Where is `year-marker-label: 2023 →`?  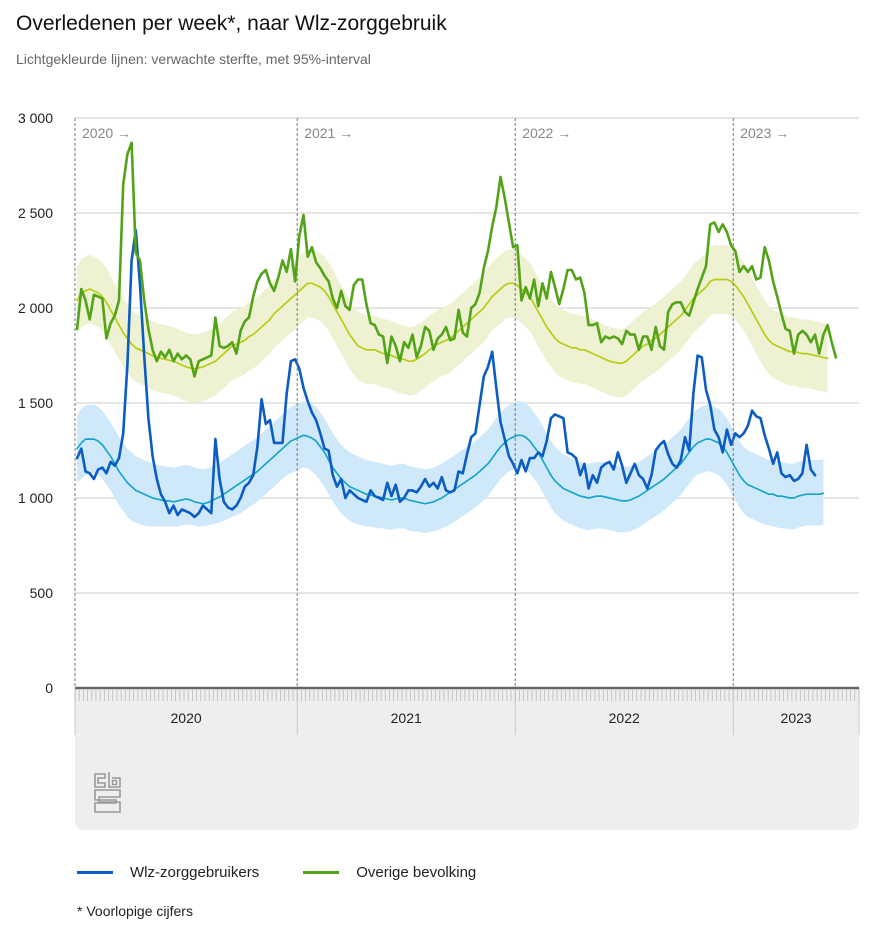
year-marker-label: 2023 → is located at coordinates (764, 133).